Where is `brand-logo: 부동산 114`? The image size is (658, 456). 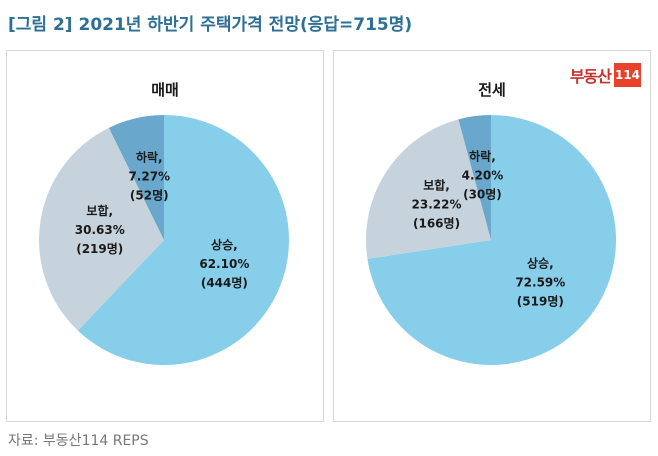
brand-logo: 부동산 114 is located at coordinates (605, 75).